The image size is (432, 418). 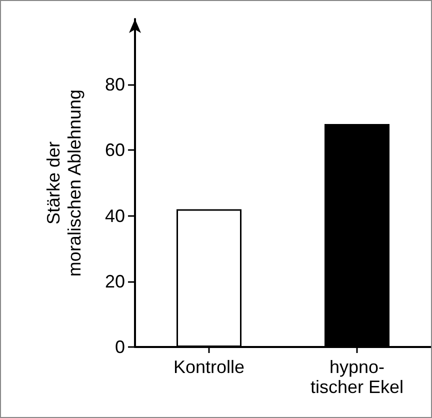 I want to click on y-tick-label: 40, so click(x=114, y=216).